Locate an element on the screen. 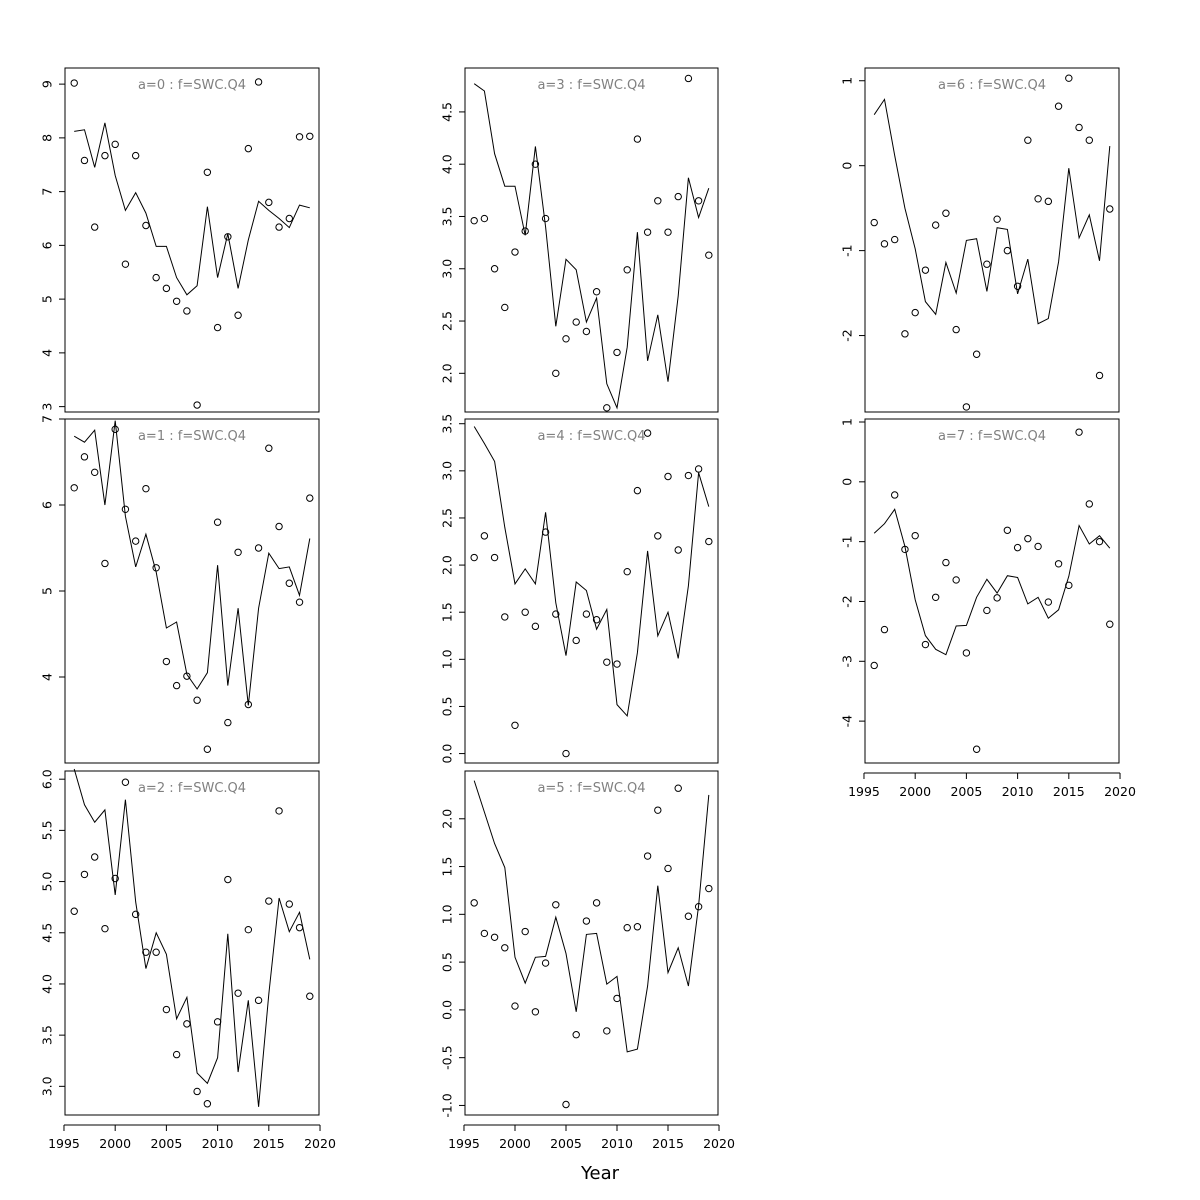 The width and height of the screenshot is (1200, 1200). y-tick-label: 5 is located at coordinates (46, 591).